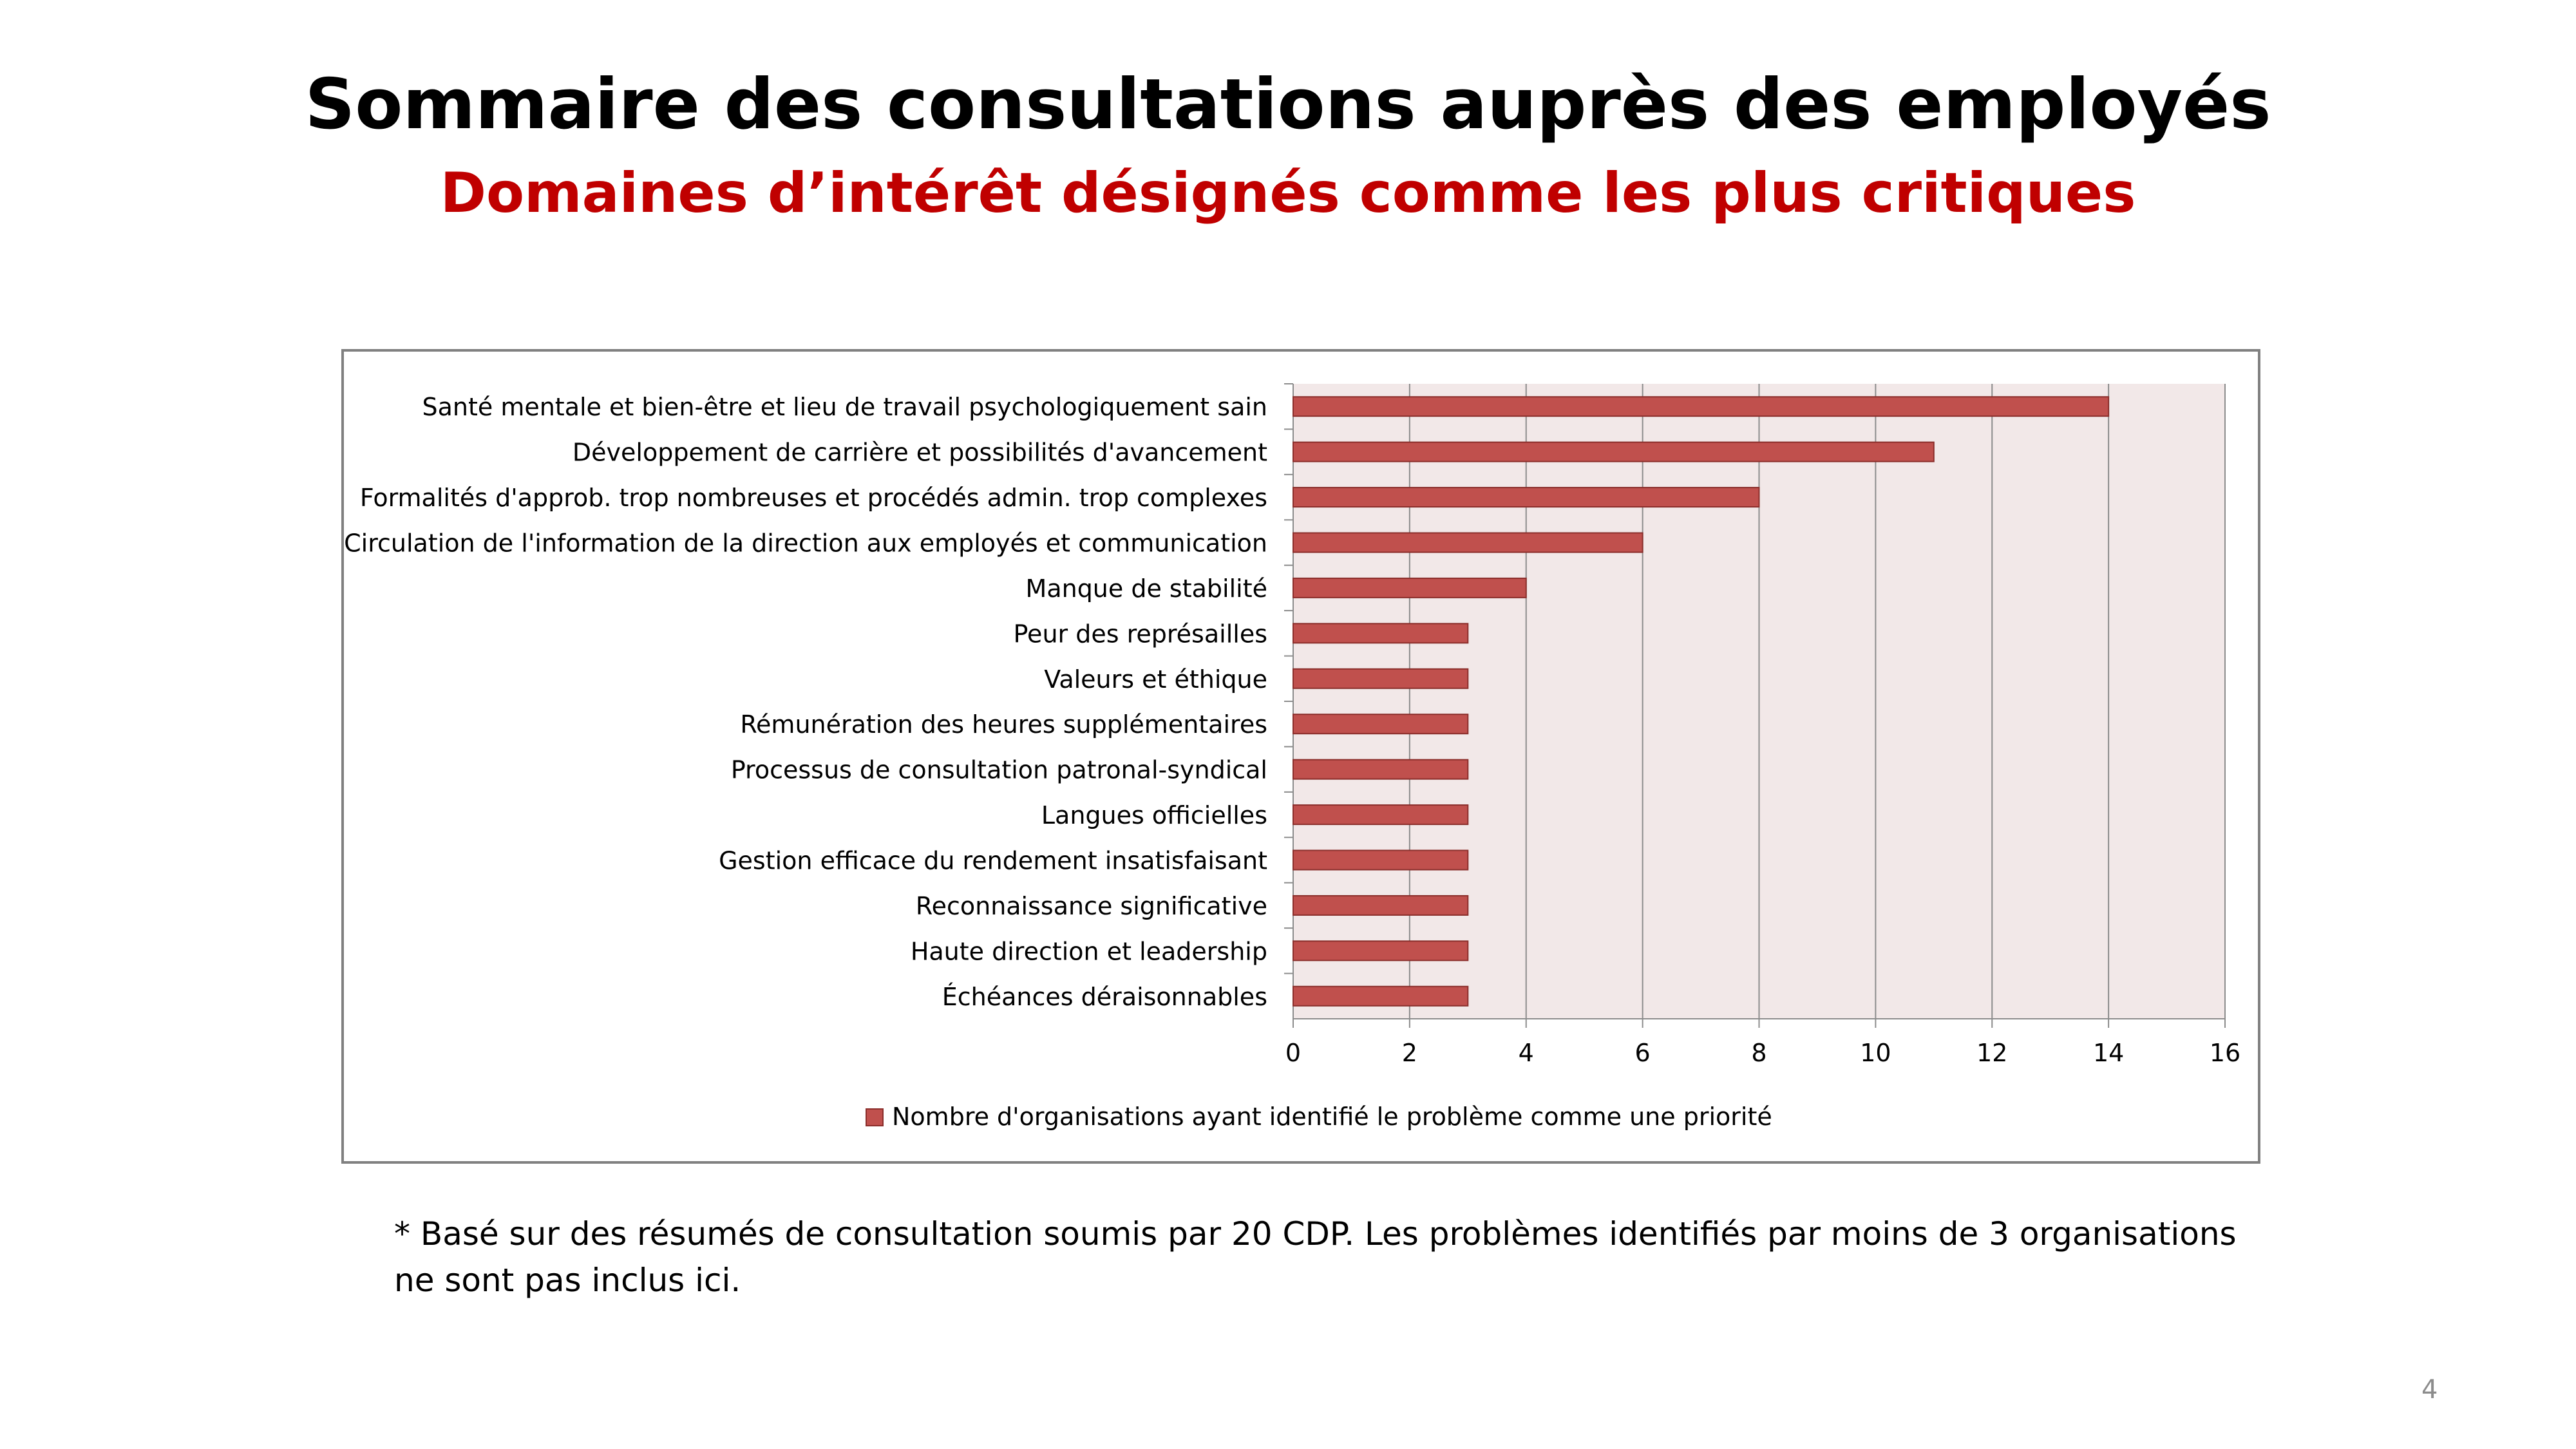 This screenshot has height=1449, width=2576. I want to click on category-label: Haute direction et leadership, so click(1089, 951).